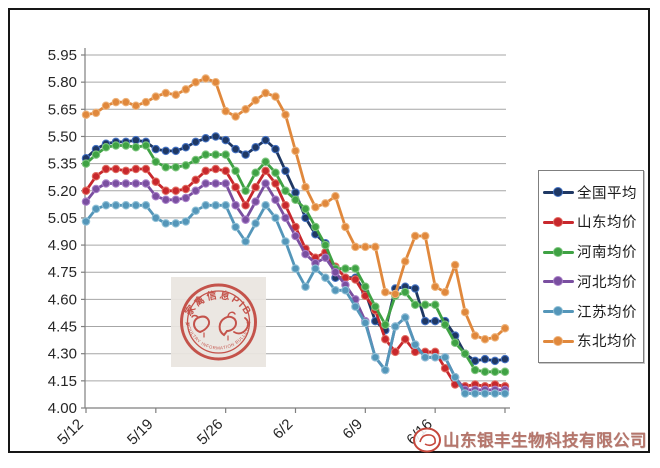 The image size is (660, 468). What do you see at coordinates (607, 312) in the screenshot?
I see `legend-label: 江苏均价` at bounding box center [607, 312].